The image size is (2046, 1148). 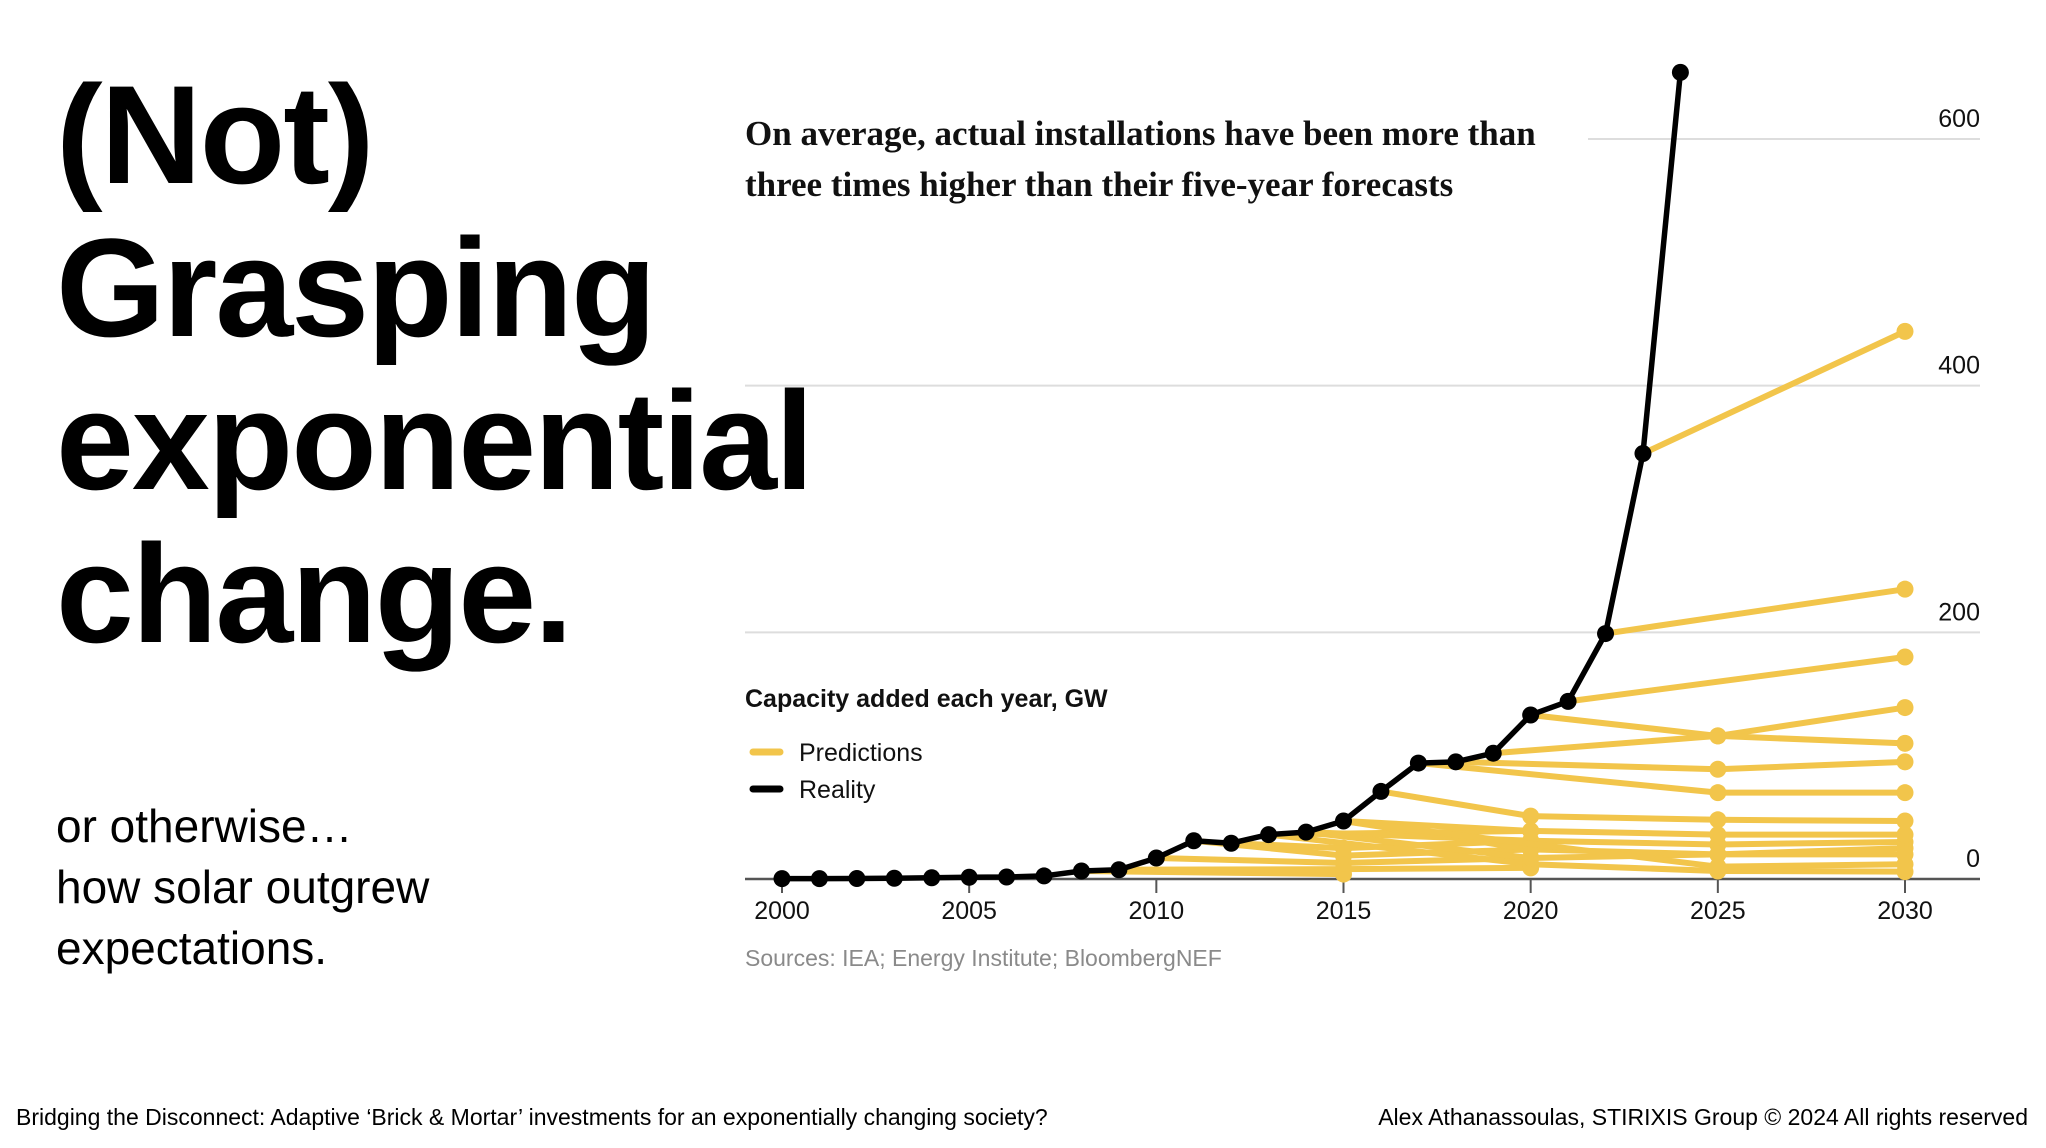 I want to click on legend-title: Capacity added each year, GW, so click(x=926, y=699).